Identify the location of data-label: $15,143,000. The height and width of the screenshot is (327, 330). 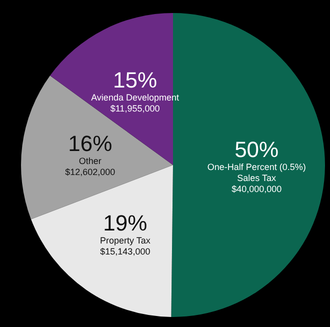
(125, 251).